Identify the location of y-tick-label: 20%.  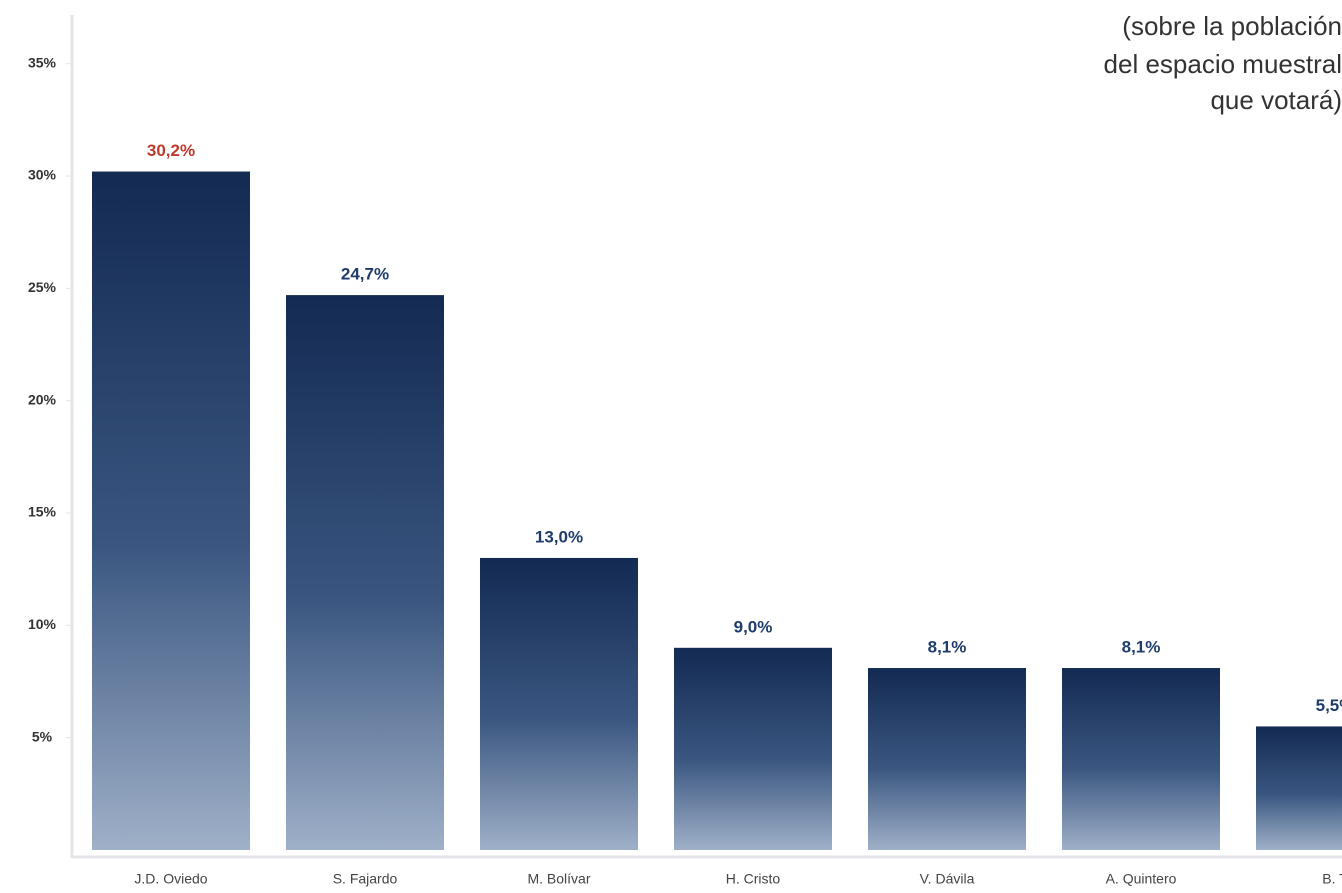
(42, 399).